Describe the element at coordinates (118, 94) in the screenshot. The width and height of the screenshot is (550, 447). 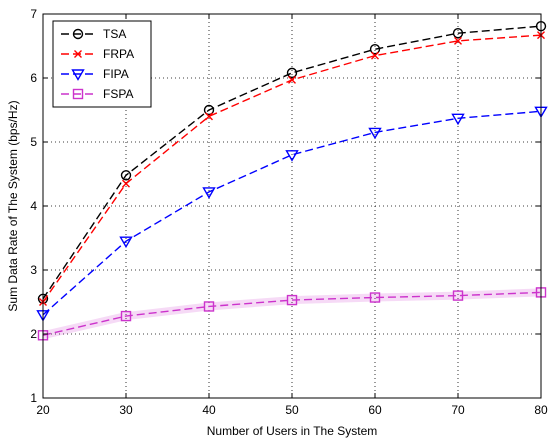
I see `legend-label: FSPA` at that location.